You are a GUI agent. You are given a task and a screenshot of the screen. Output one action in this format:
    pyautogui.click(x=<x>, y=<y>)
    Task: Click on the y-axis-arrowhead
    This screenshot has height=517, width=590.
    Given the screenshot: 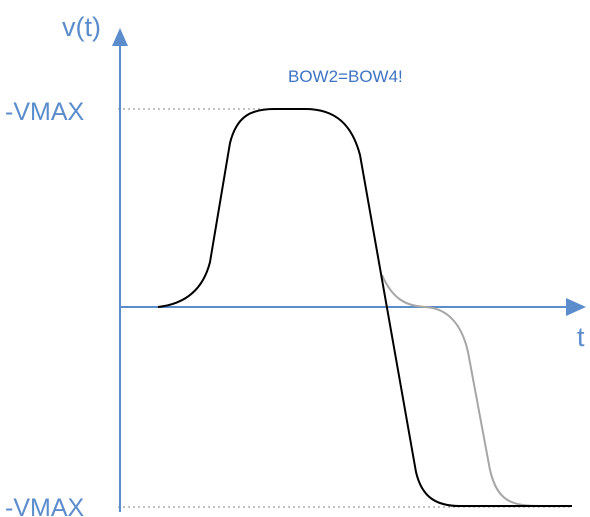 What is the action you would take?
    pyautogui.click(x=120, y=37)
    